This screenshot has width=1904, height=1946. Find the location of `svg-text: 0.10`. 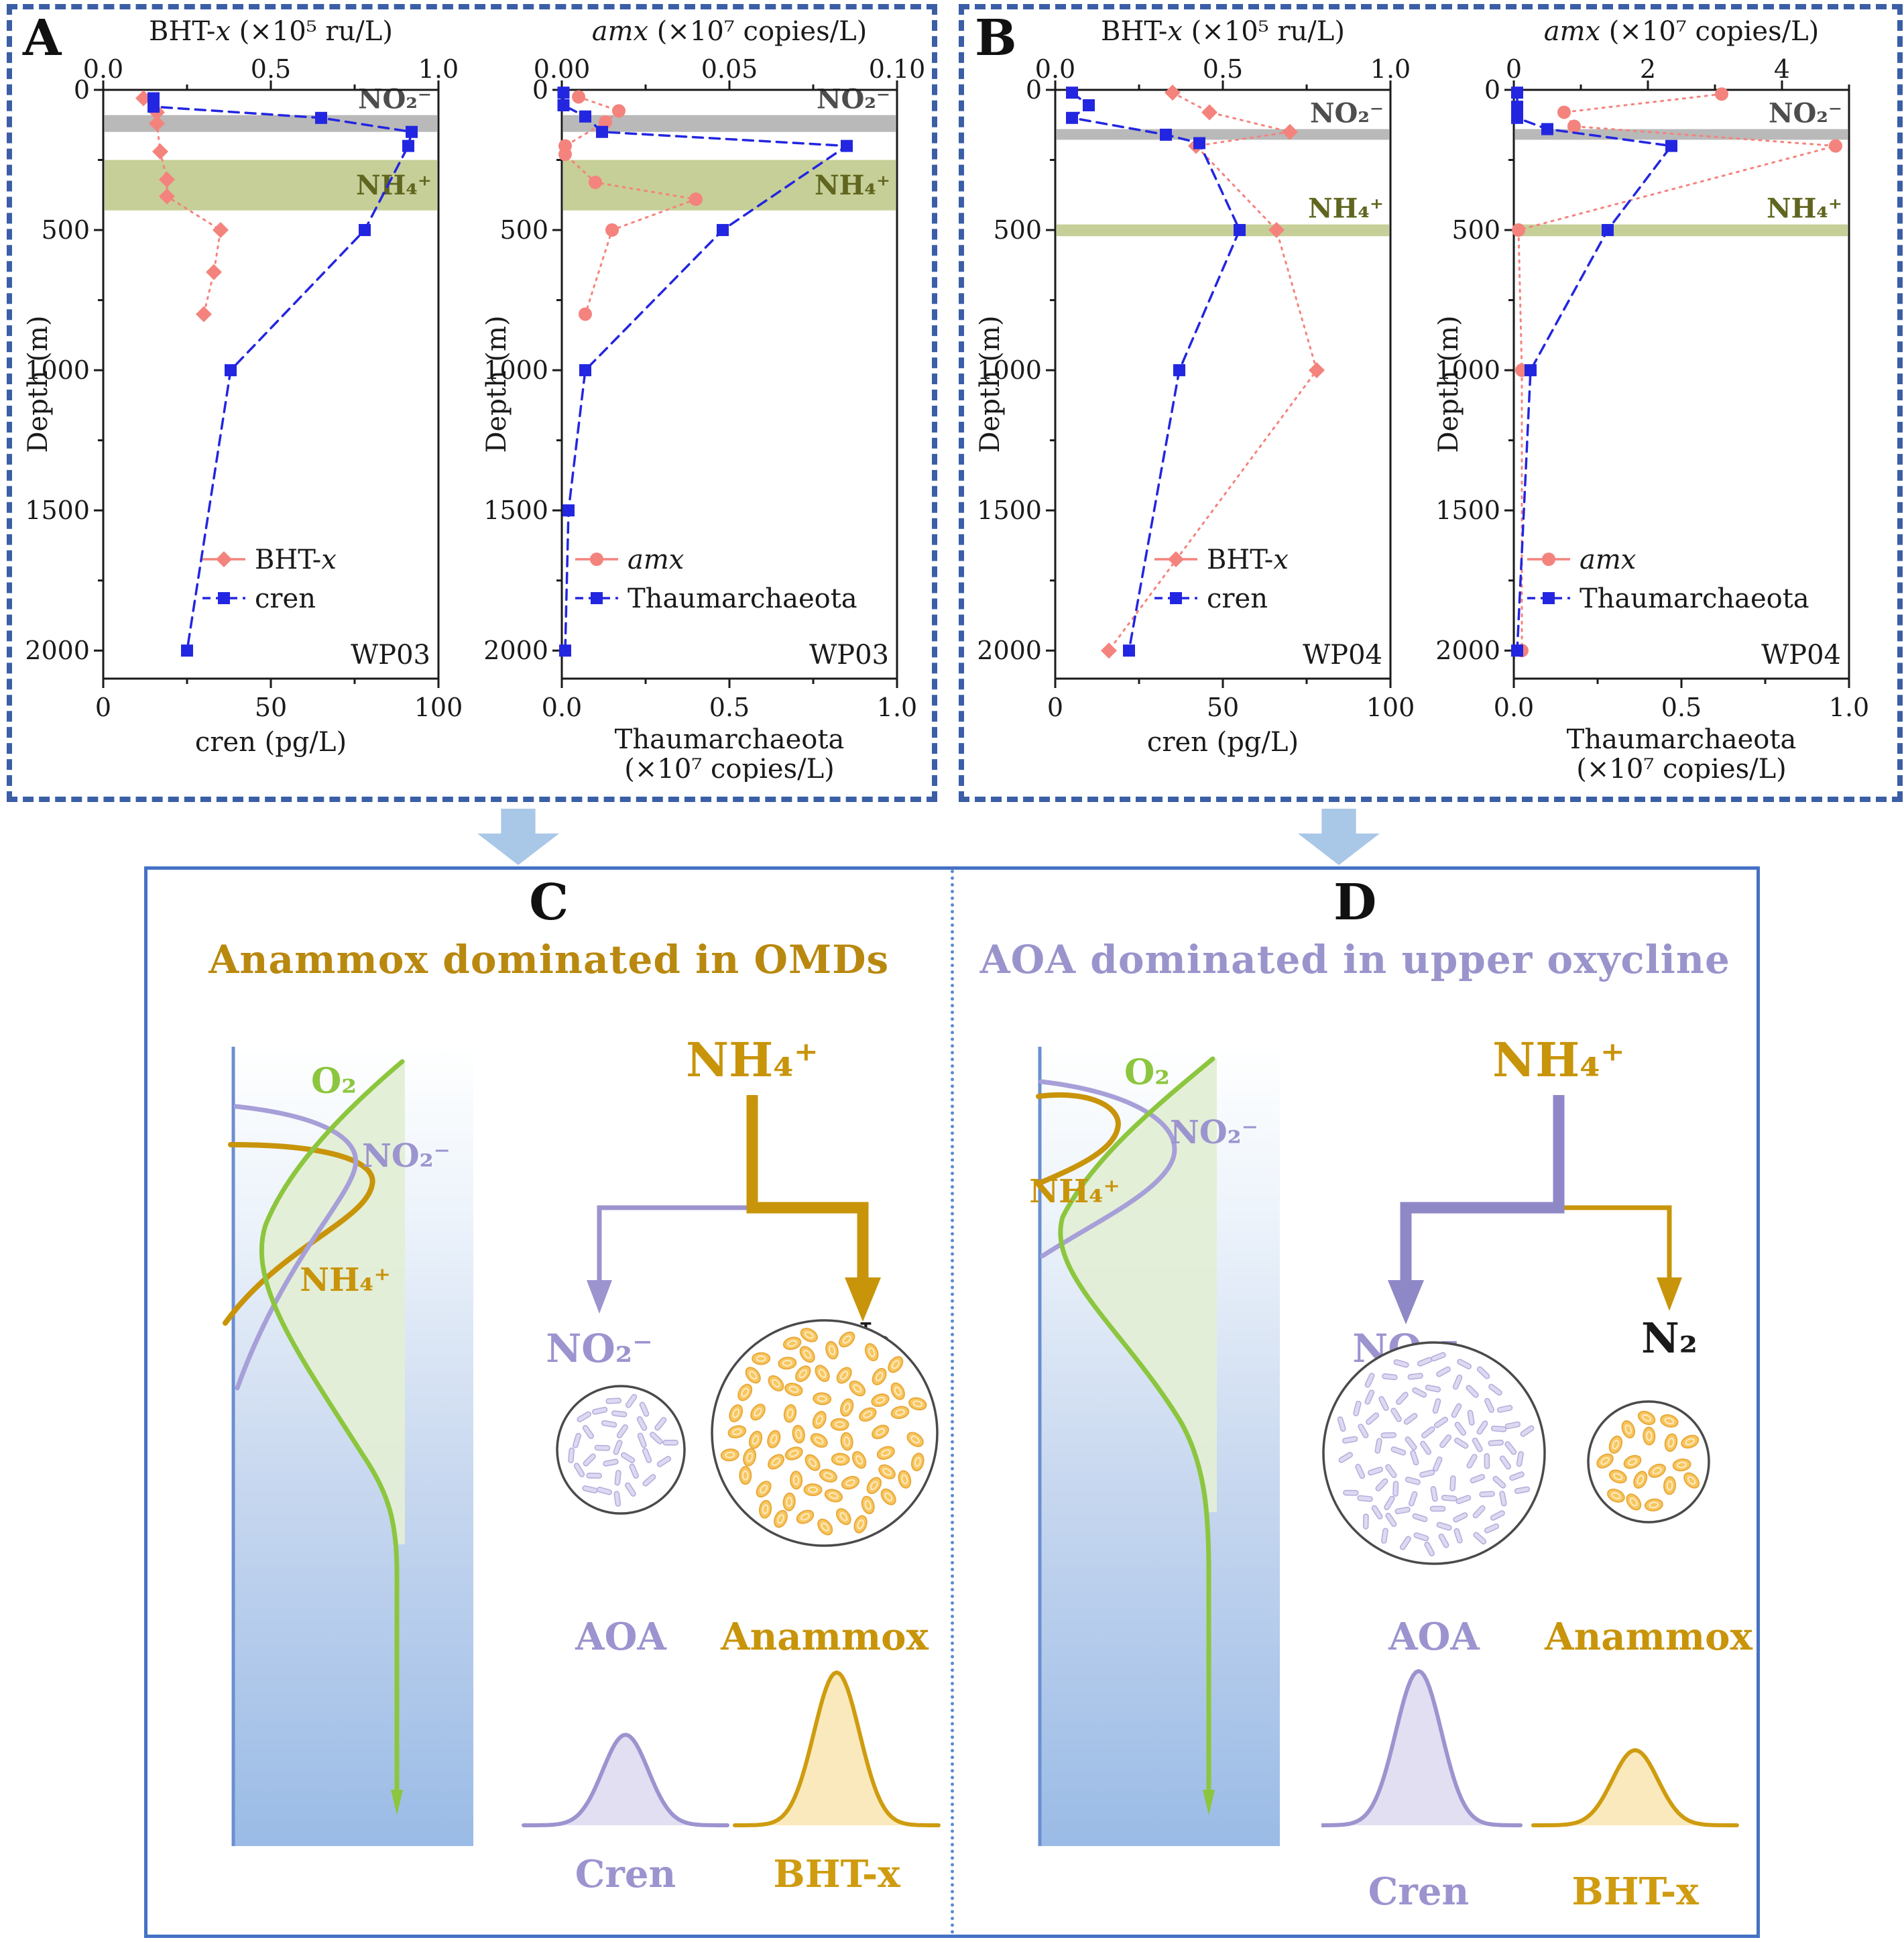

svg-text: 0.10 is located at coordinates (897, 69).